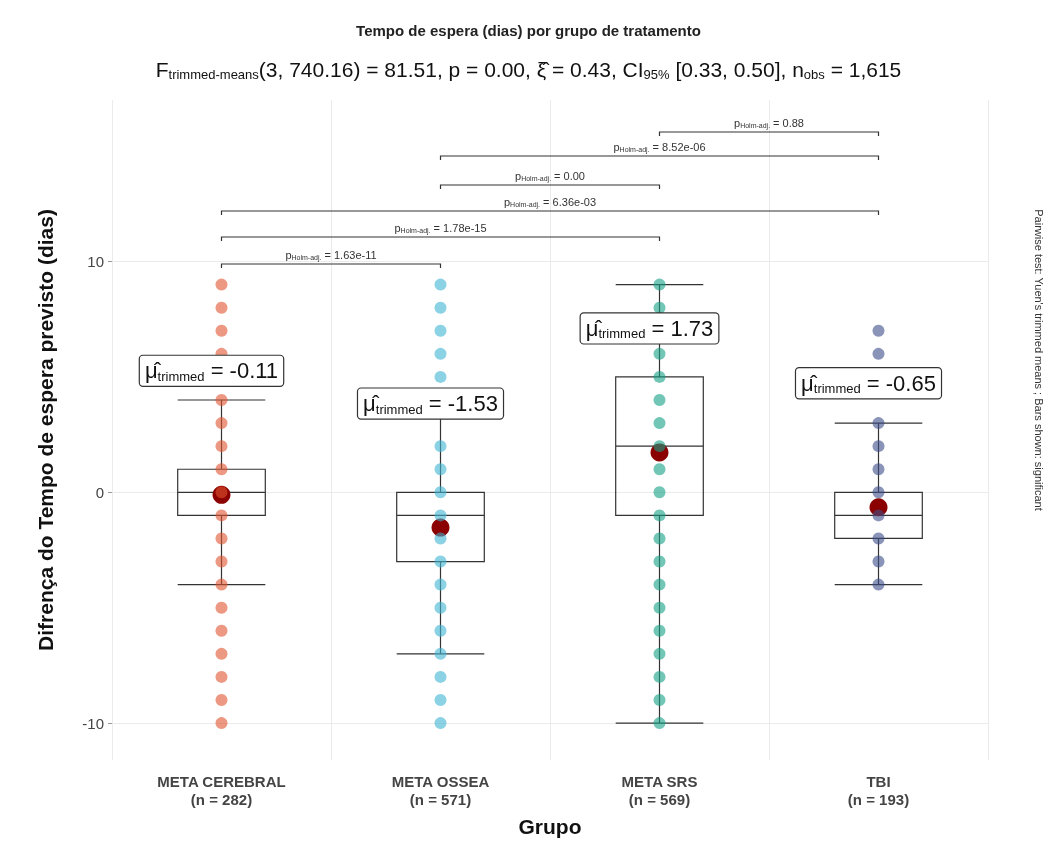 The width and height of the screenshot is (1057, 850). What do you see at coordinates (45, 430) in the screenshot?
I see `y-axis-title: Difrença do Tempo de espera previsto (dias)` at bounding box center [45, 430].